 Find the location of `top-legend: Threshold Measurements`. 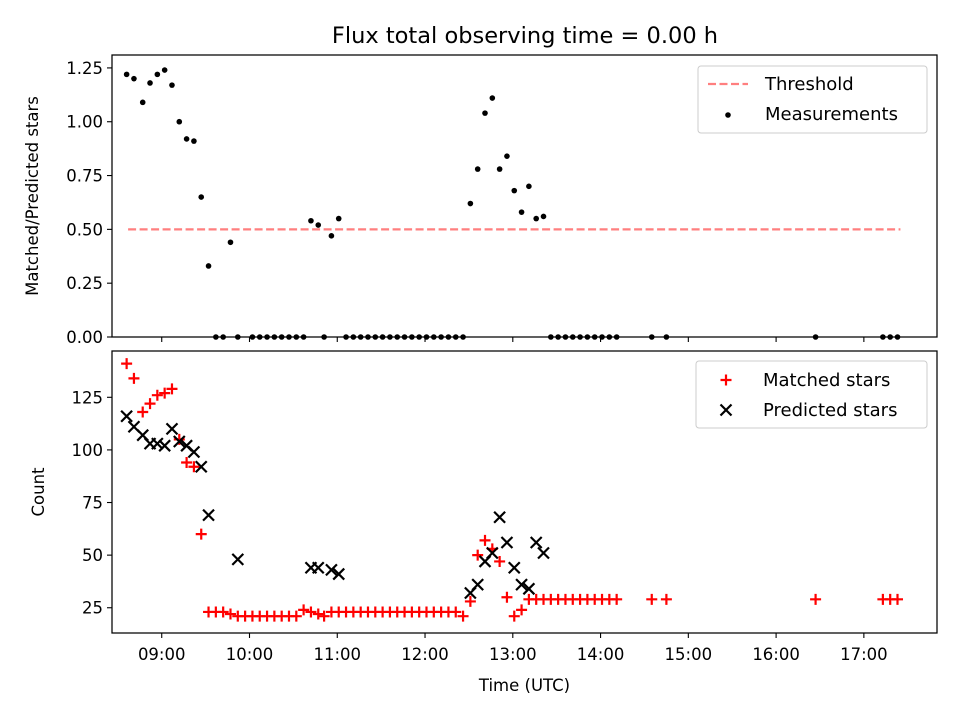

top-legend: Threshold Measurements is located at coordinates (812, 99).